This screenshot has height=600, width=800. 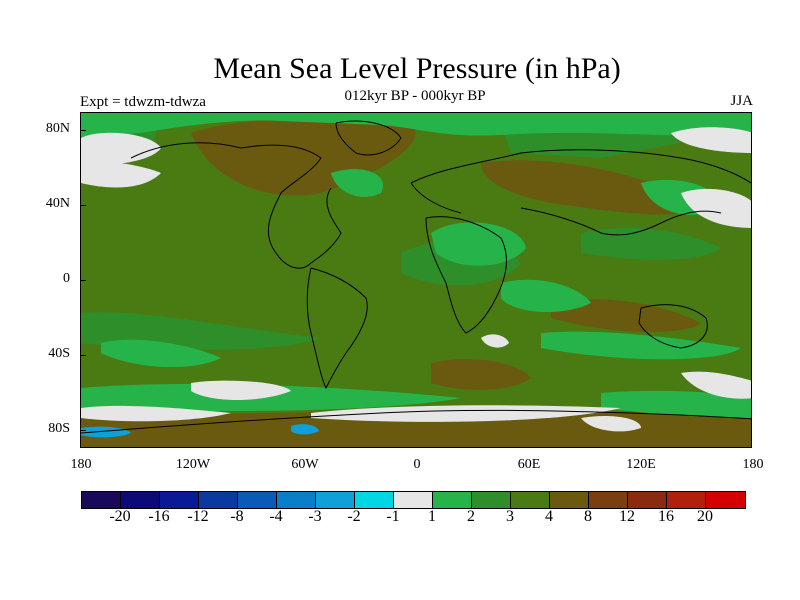 What do you see at coordinates (198, 516) in the screenshot?
I see `colorbar-tick-label: -12` at bounding box center [198, 516].